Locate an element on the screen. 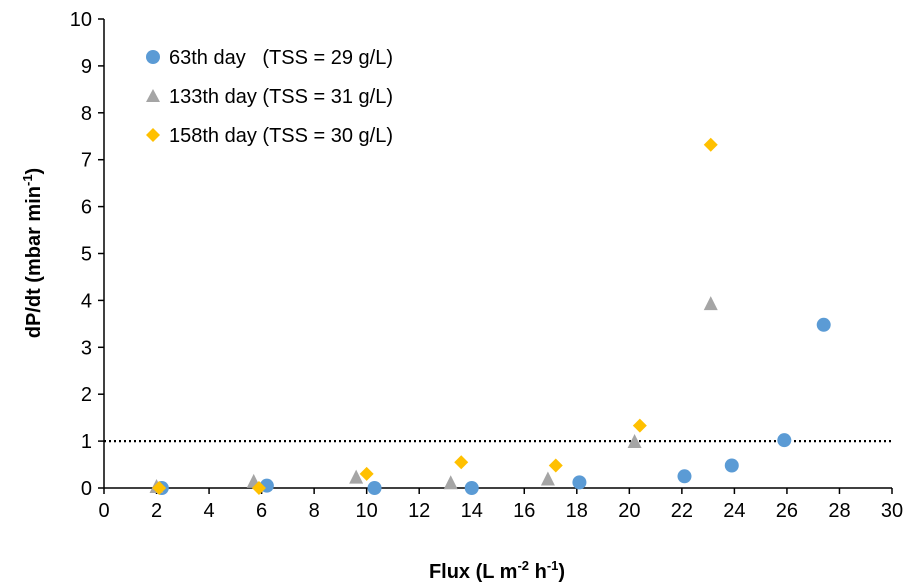 The width and height of the screenshot is (909, 588). x-tick-label: 24 is located at coordinates (734, 511).